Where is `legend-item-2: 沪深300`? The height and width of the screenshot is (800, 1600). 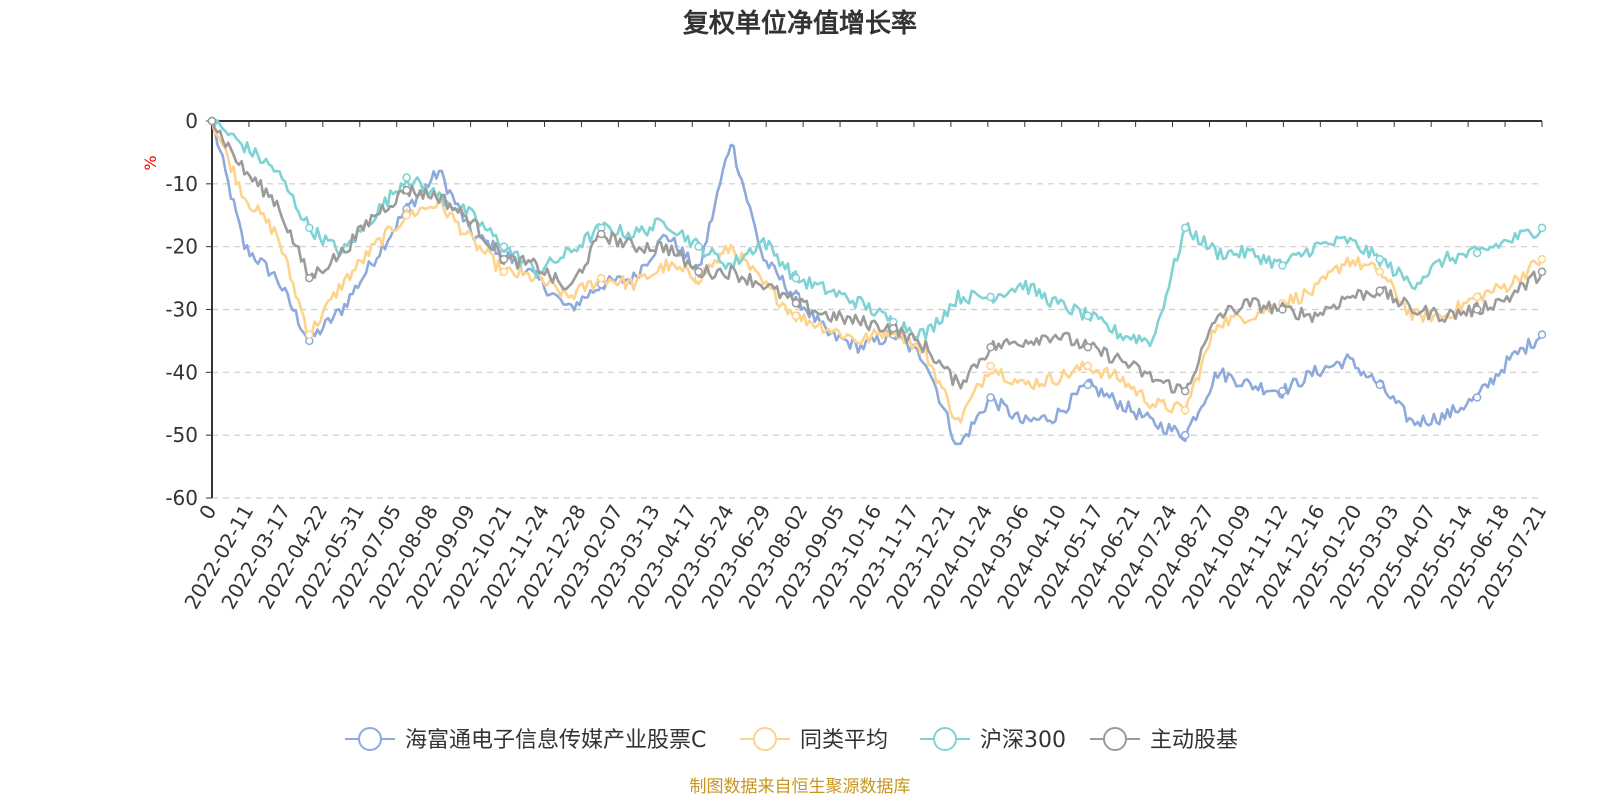
legend-item-2: 沪深300 is located at coordinates (993, 740).